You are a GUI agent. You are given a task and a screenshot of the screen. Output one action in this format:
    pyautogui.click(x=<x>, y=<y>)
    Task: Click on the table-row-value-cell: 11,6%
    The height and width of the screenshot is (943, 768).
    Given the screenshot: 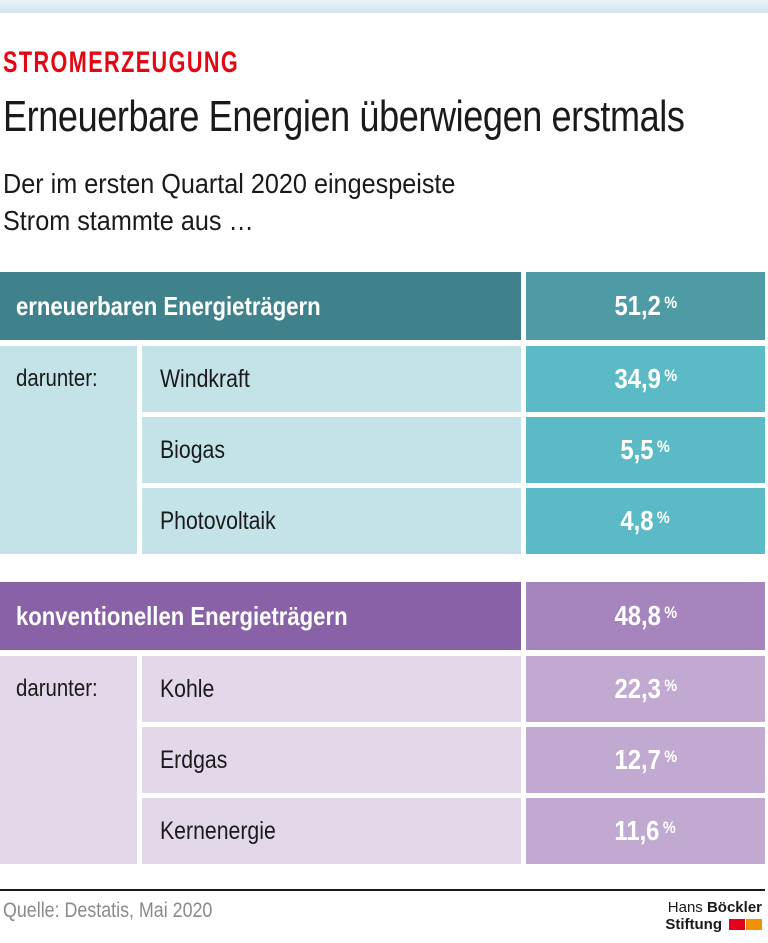 What is the action you would take?
    pyautogui.click(x=645, y=831)
    